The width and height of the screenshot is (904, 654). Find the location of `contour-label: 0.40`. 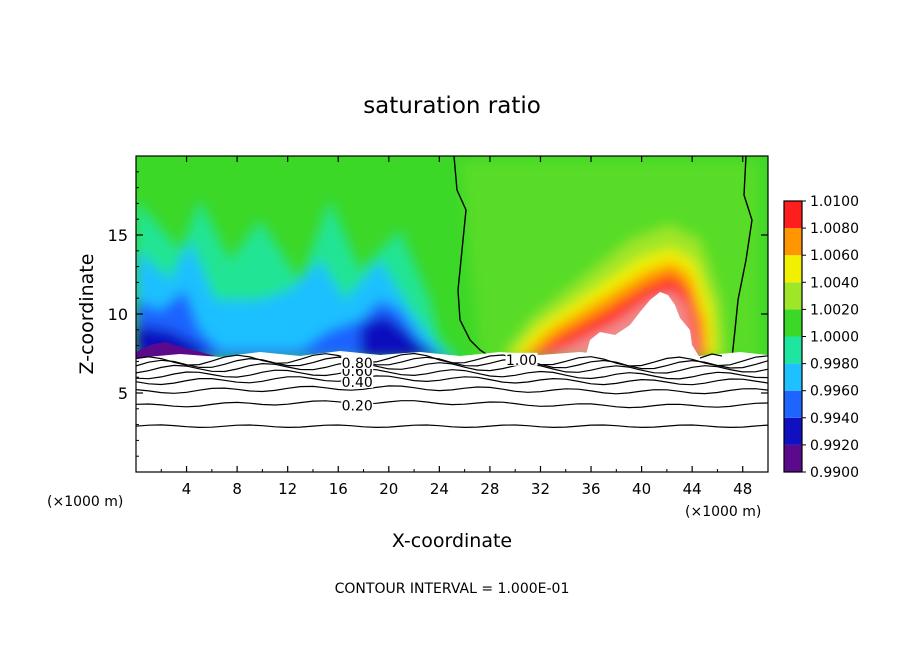

contour-label: 0.40 is located at coordinates (357, 383).